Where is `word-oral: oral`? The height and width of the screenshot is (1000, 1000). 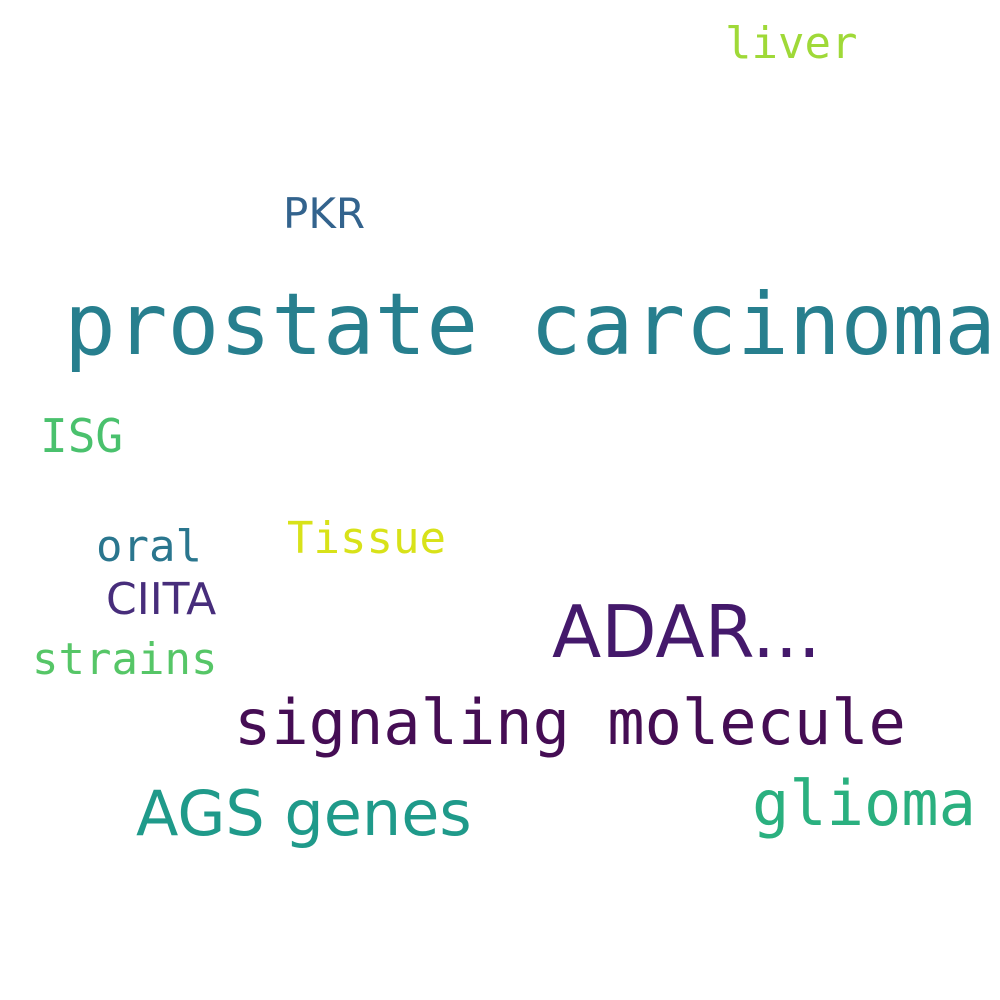 word-oral: oral is located at coordinates (149, 546).